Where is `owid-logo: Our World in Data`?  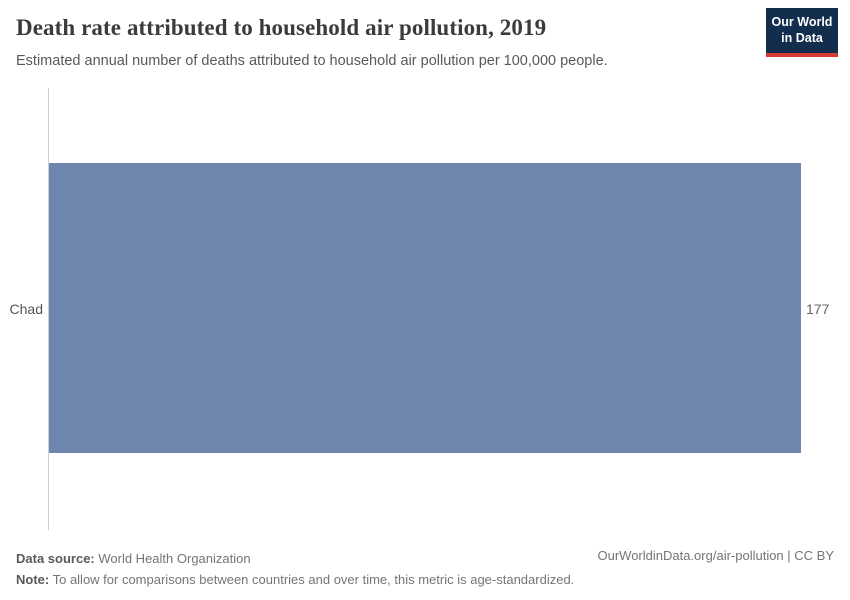 owid-logo: Our World in Data is located at coordinates (802, 32).